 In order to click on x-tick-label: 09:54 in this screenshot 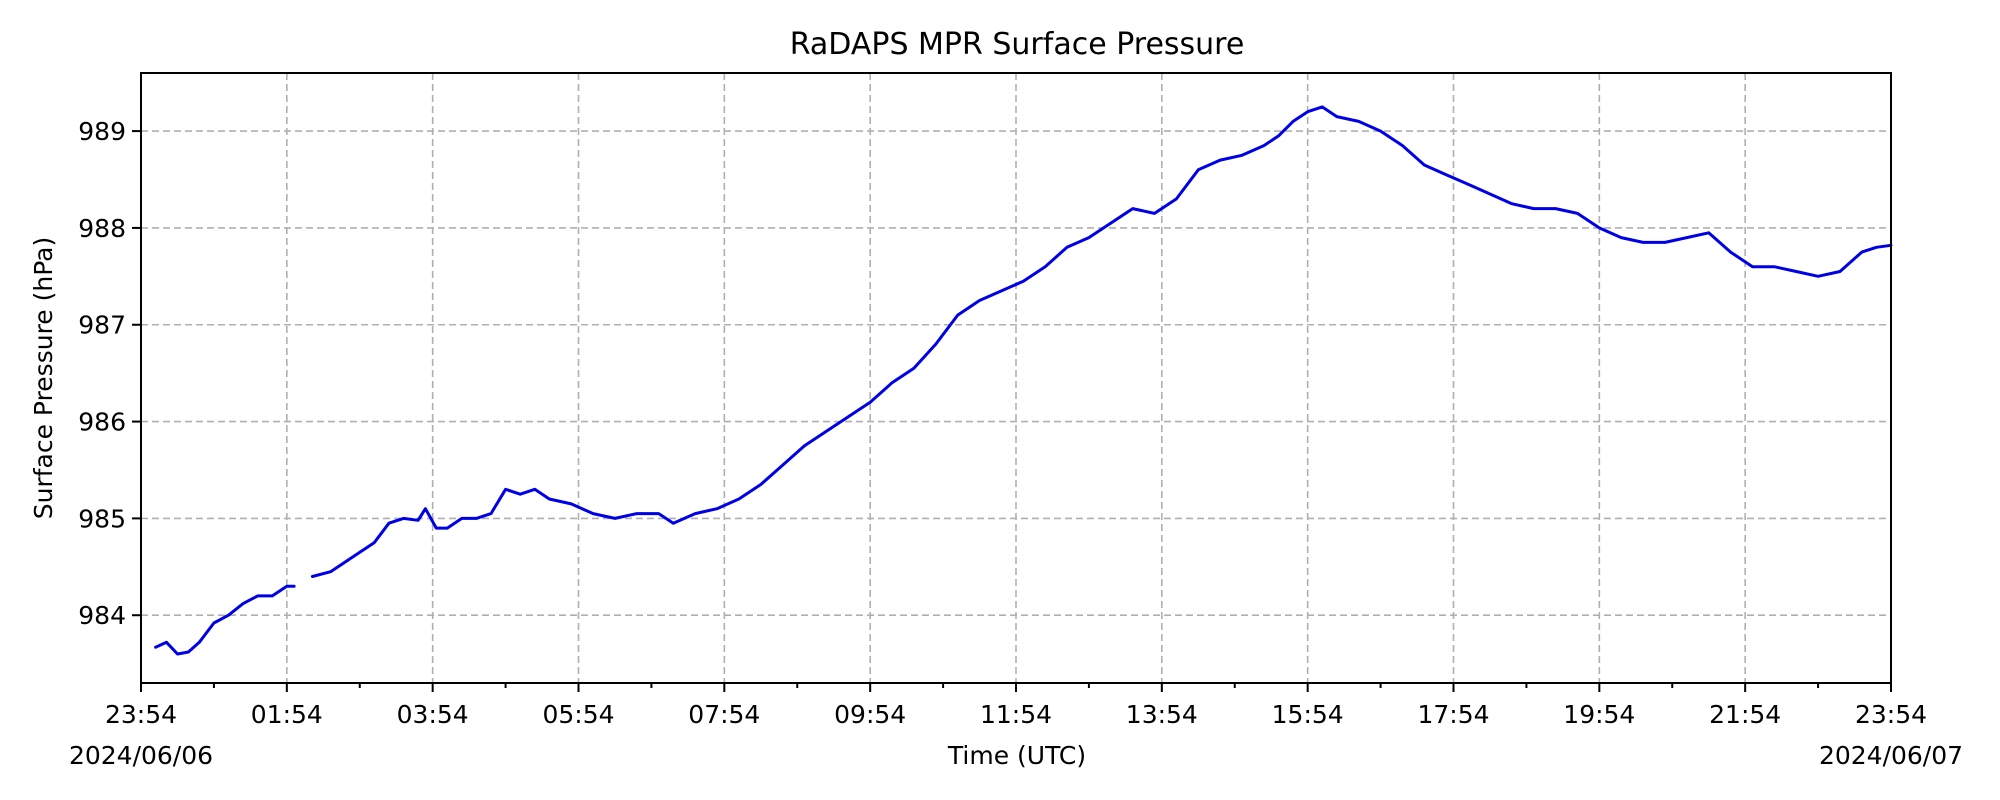, I will do `click(870, 714)`.